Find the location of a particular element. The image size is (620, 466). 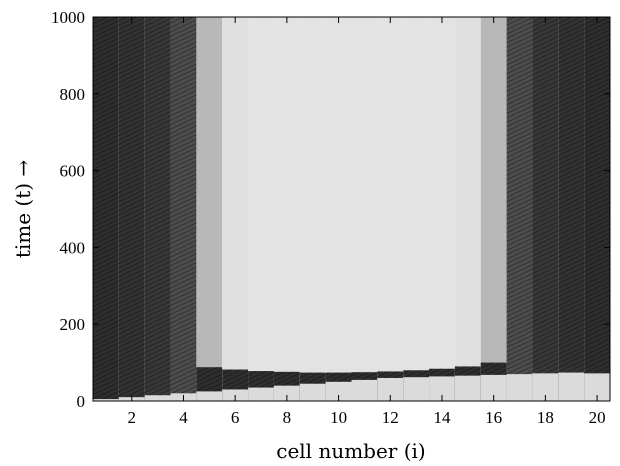

x-tick-label: 16 is located at coordinates (493, 417).